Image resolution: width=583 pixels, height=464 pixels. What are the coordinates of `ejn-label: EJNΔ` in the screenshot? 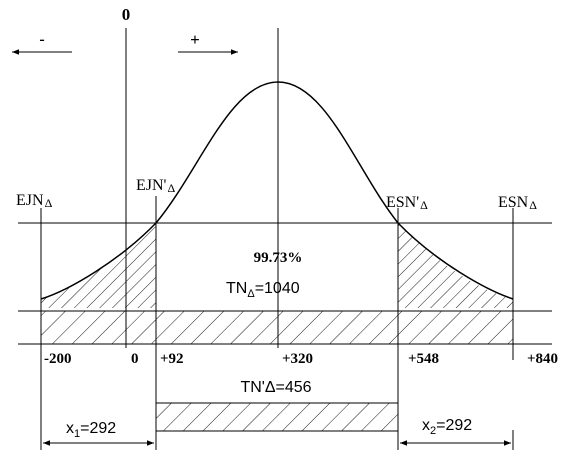 It's located at (34, 201).